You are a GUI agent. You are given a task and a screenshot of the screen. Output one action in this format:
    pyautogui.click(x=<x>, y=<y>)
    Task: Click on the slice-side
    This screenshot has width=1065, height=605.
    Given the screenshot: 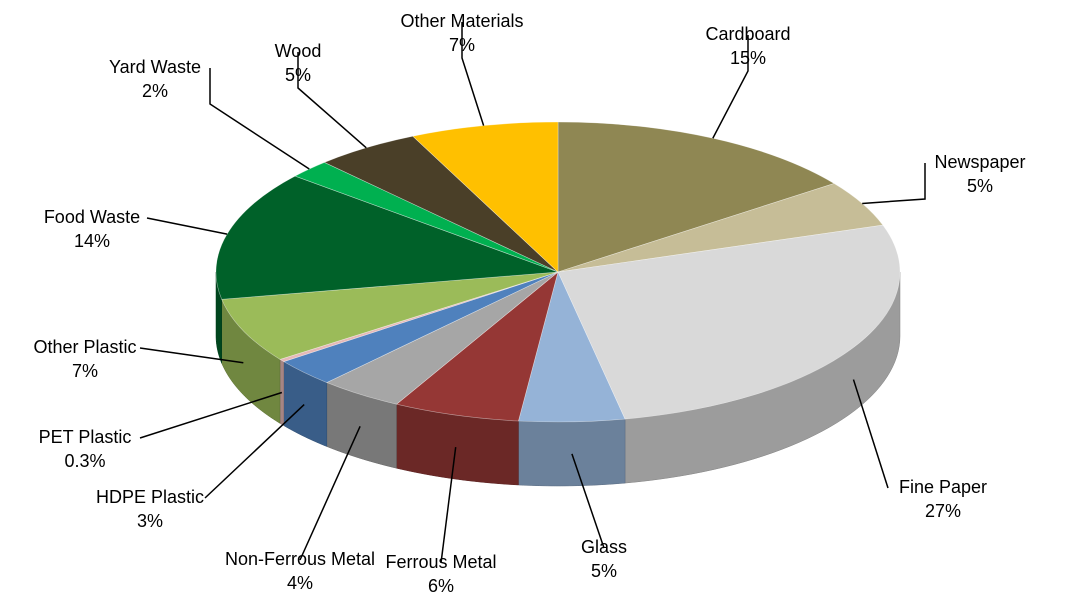 What is the action you would take?
    pyautogui.click(x=572, y=452)
    